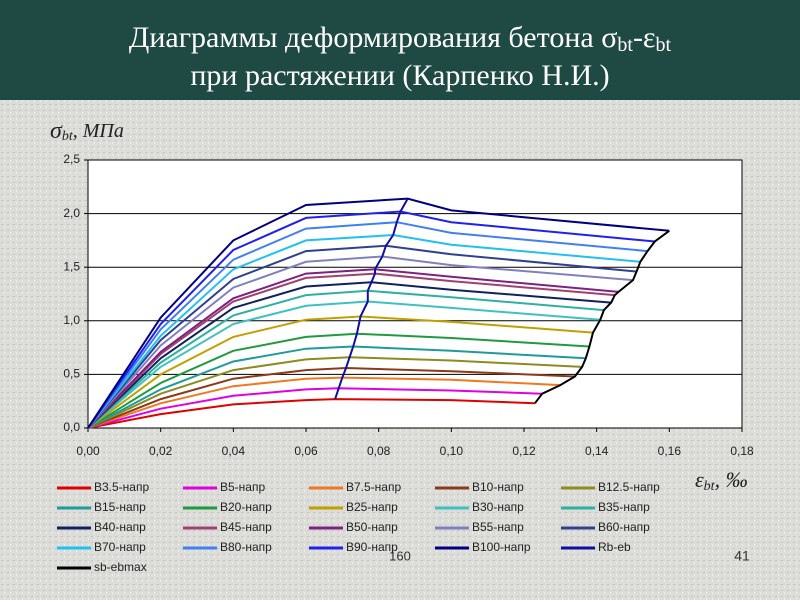 The image size is (800, 605). I want to click on legend-label: sb-ebmax, so click(120, 567).